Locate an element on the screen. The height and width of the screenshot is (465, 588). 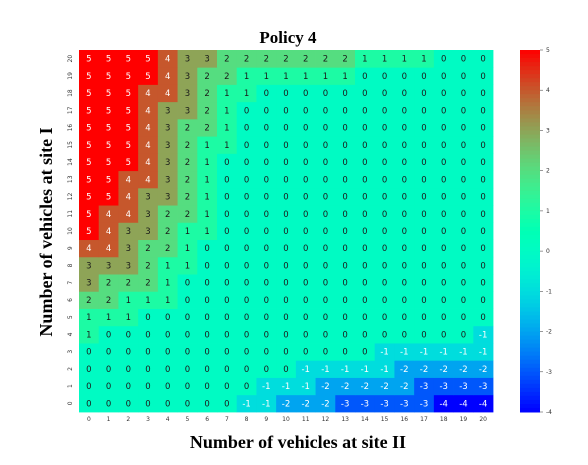
x-tick-label: 17 is located at coordinates (424, 419).